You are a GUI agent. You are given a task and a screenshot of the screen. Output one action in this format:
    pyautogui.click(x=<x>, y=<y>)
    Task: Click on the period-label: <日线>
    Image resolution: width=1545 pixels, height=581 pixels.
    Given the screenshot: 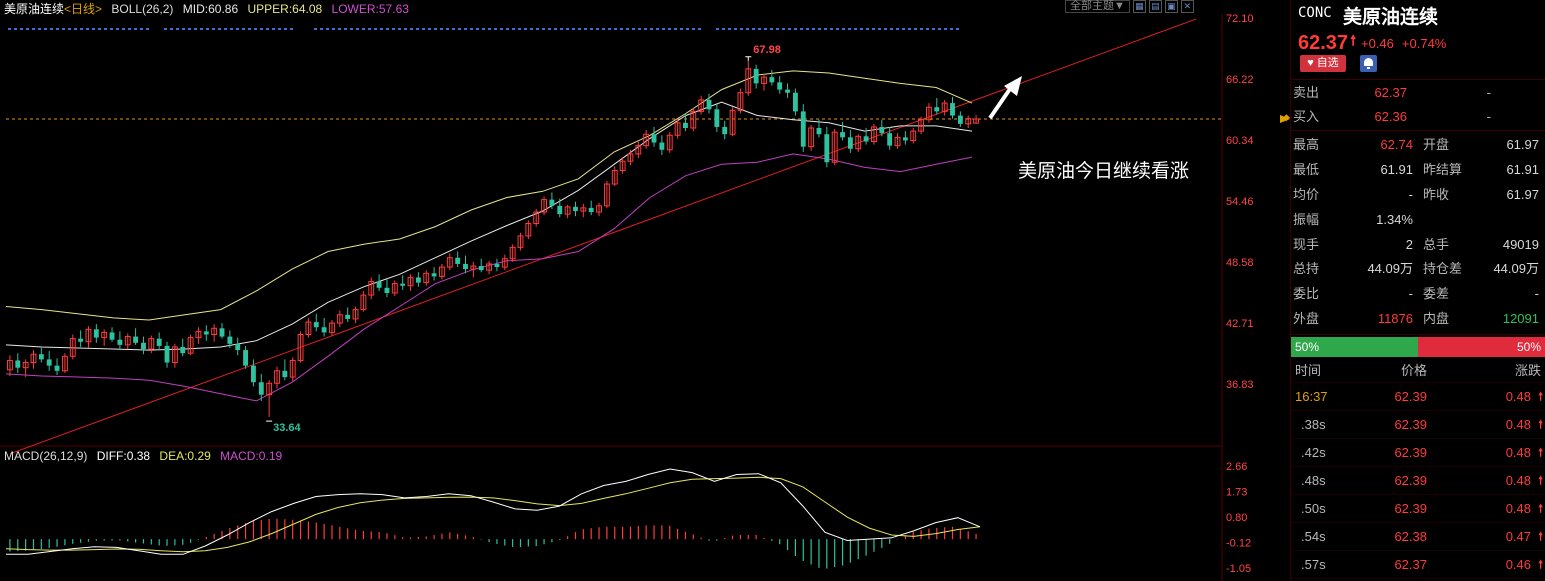 What is the action you would take?
    pyautogui.click(x=83, y=9)
    